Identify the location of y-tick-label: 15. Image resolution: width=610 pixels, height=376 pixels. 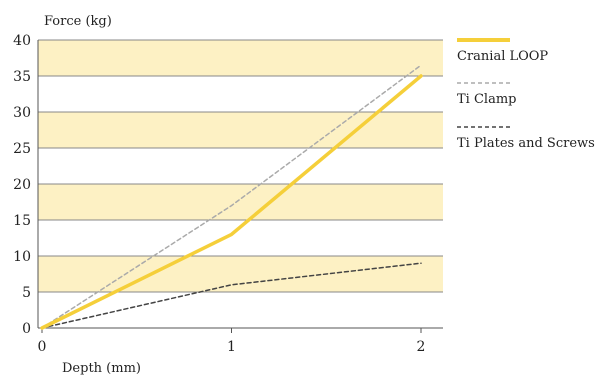
(22, 221).